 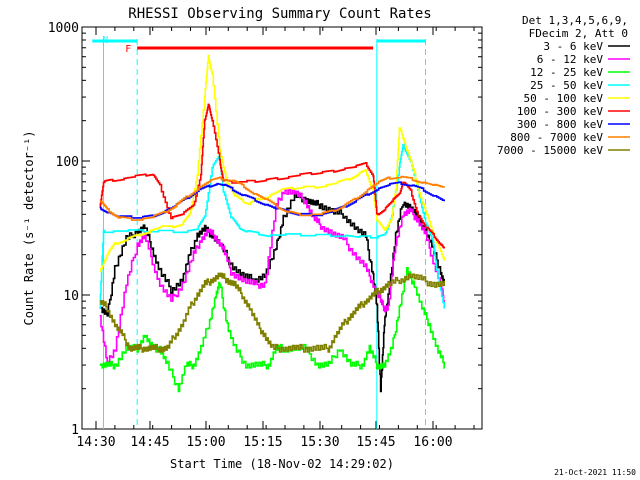 I want to click on x-tick-label: 15:45, so click(x=375, y=442).